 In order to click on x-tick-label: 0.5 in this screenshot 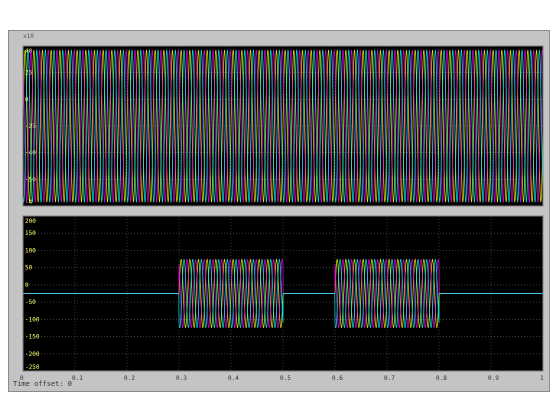, I will do `click(285, 378)`.